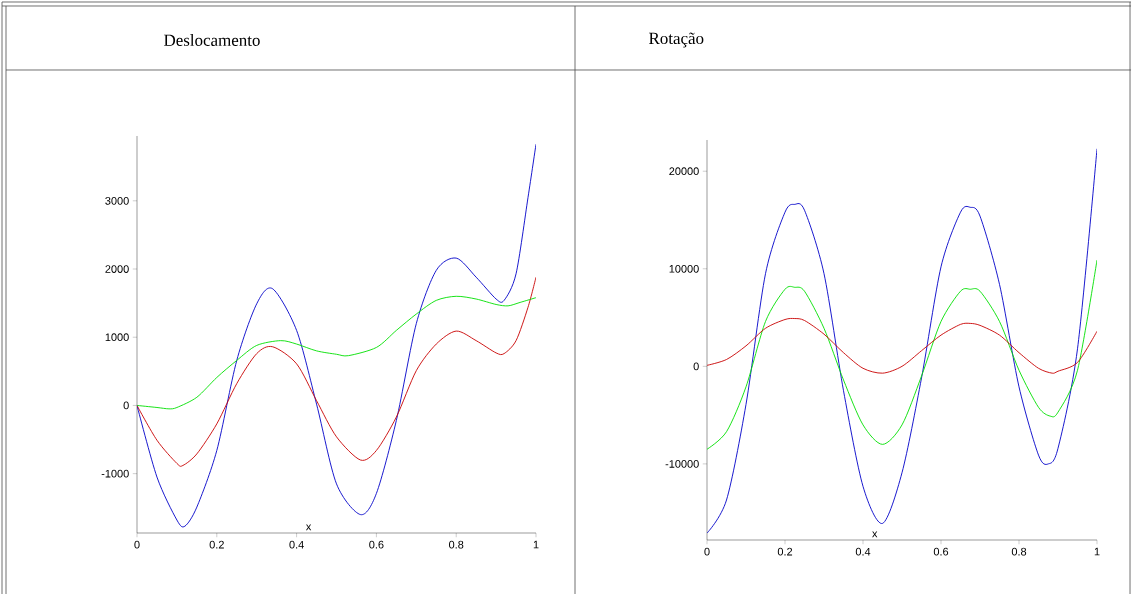 Image resolution: width=1133 pixels, height=594 pixels. What do you see at coordinates (684, 268) in the screenshot?
I see `y-tick-label: 10000` at bounding box center [684, 268].